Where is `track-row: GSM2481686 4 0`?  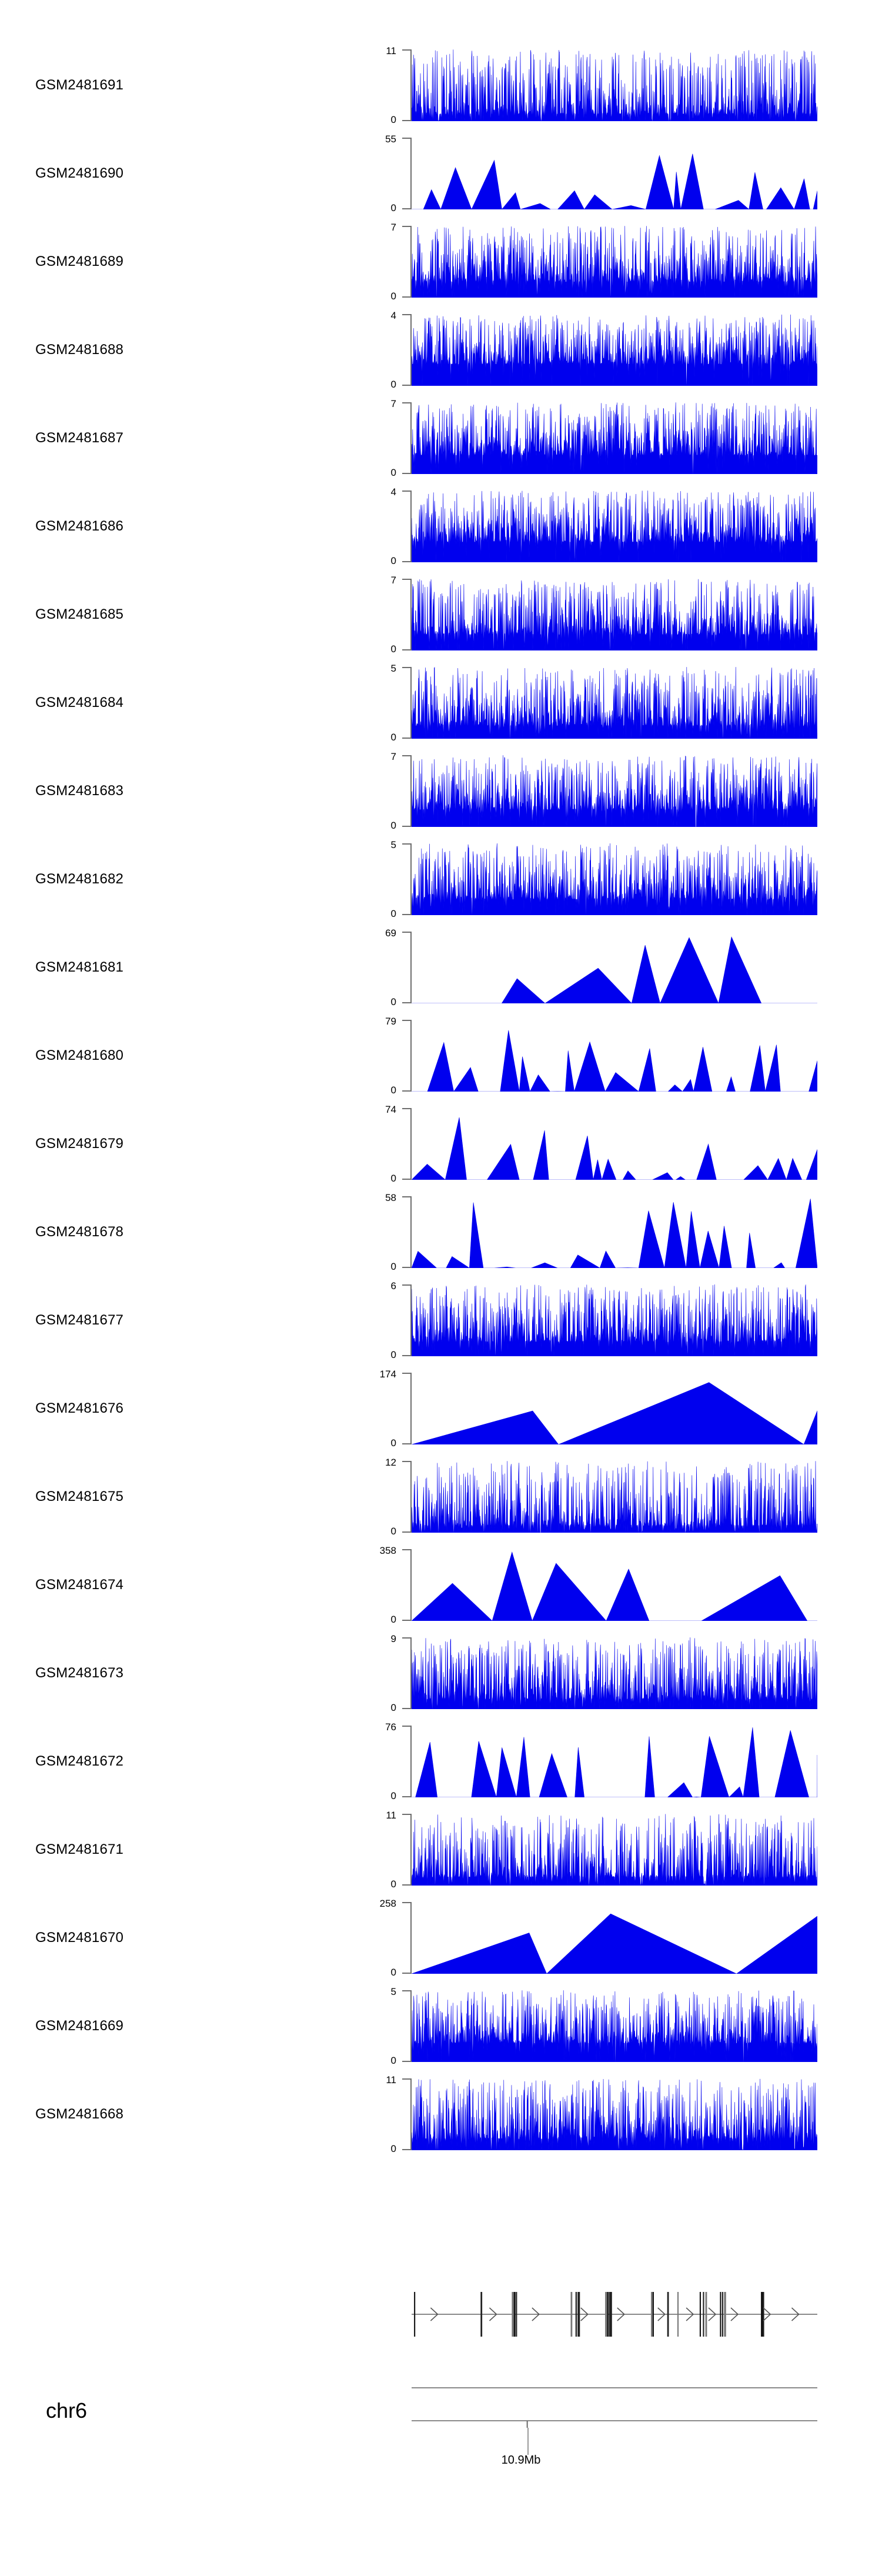 track-row: GSM2481686 4 0 is located at coordinates (441, 526).